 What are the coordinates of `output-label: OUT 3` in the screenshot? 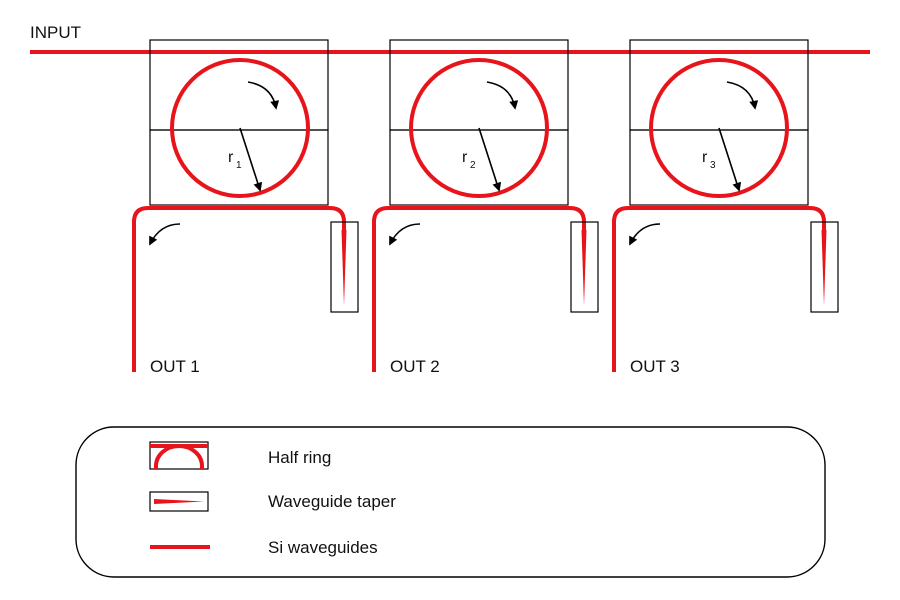 It's located at (655, 366).